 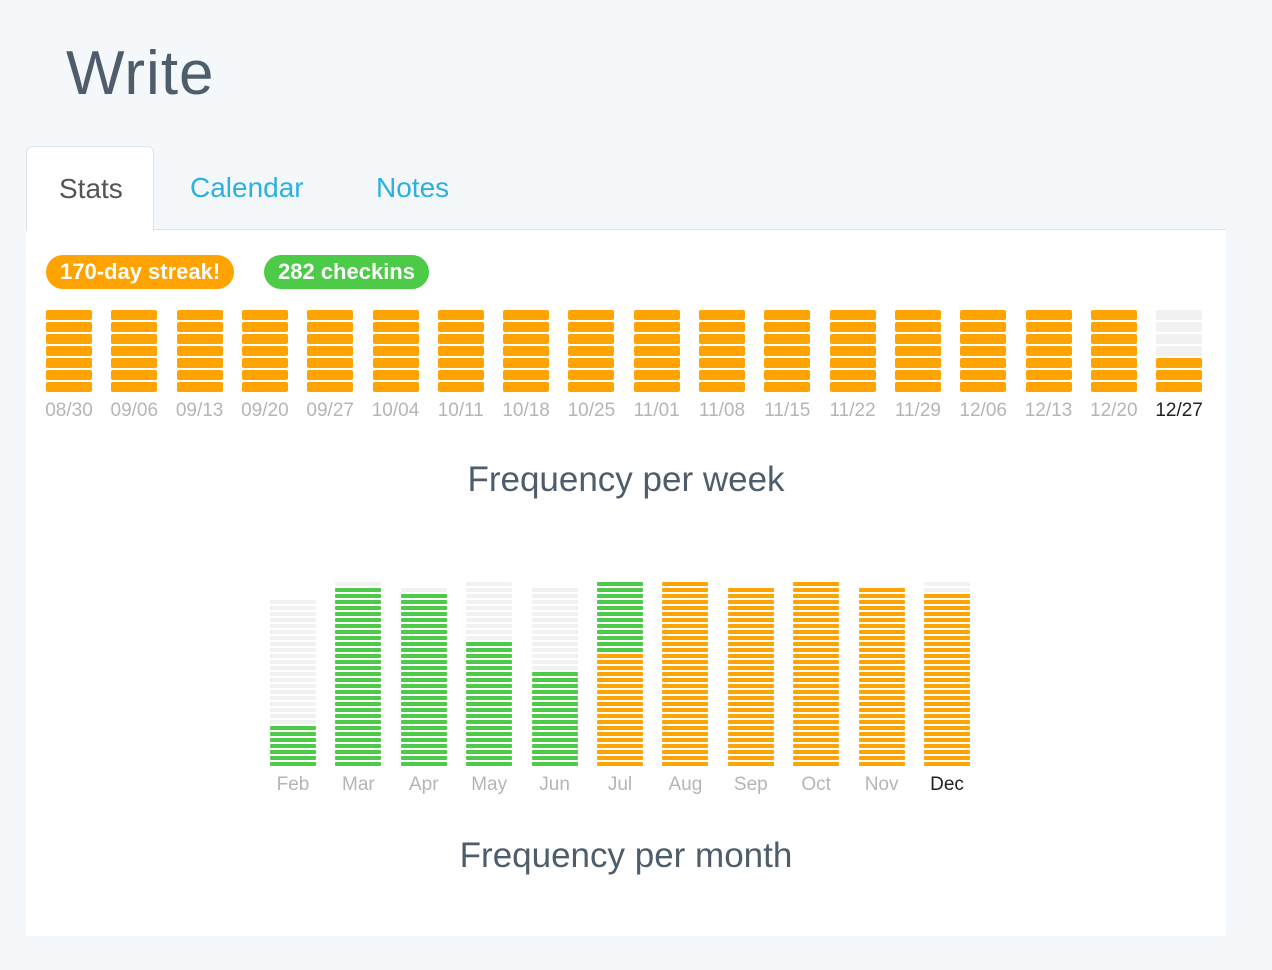 I want to click on tab-notes: Notes, so click(x=413, y=187).